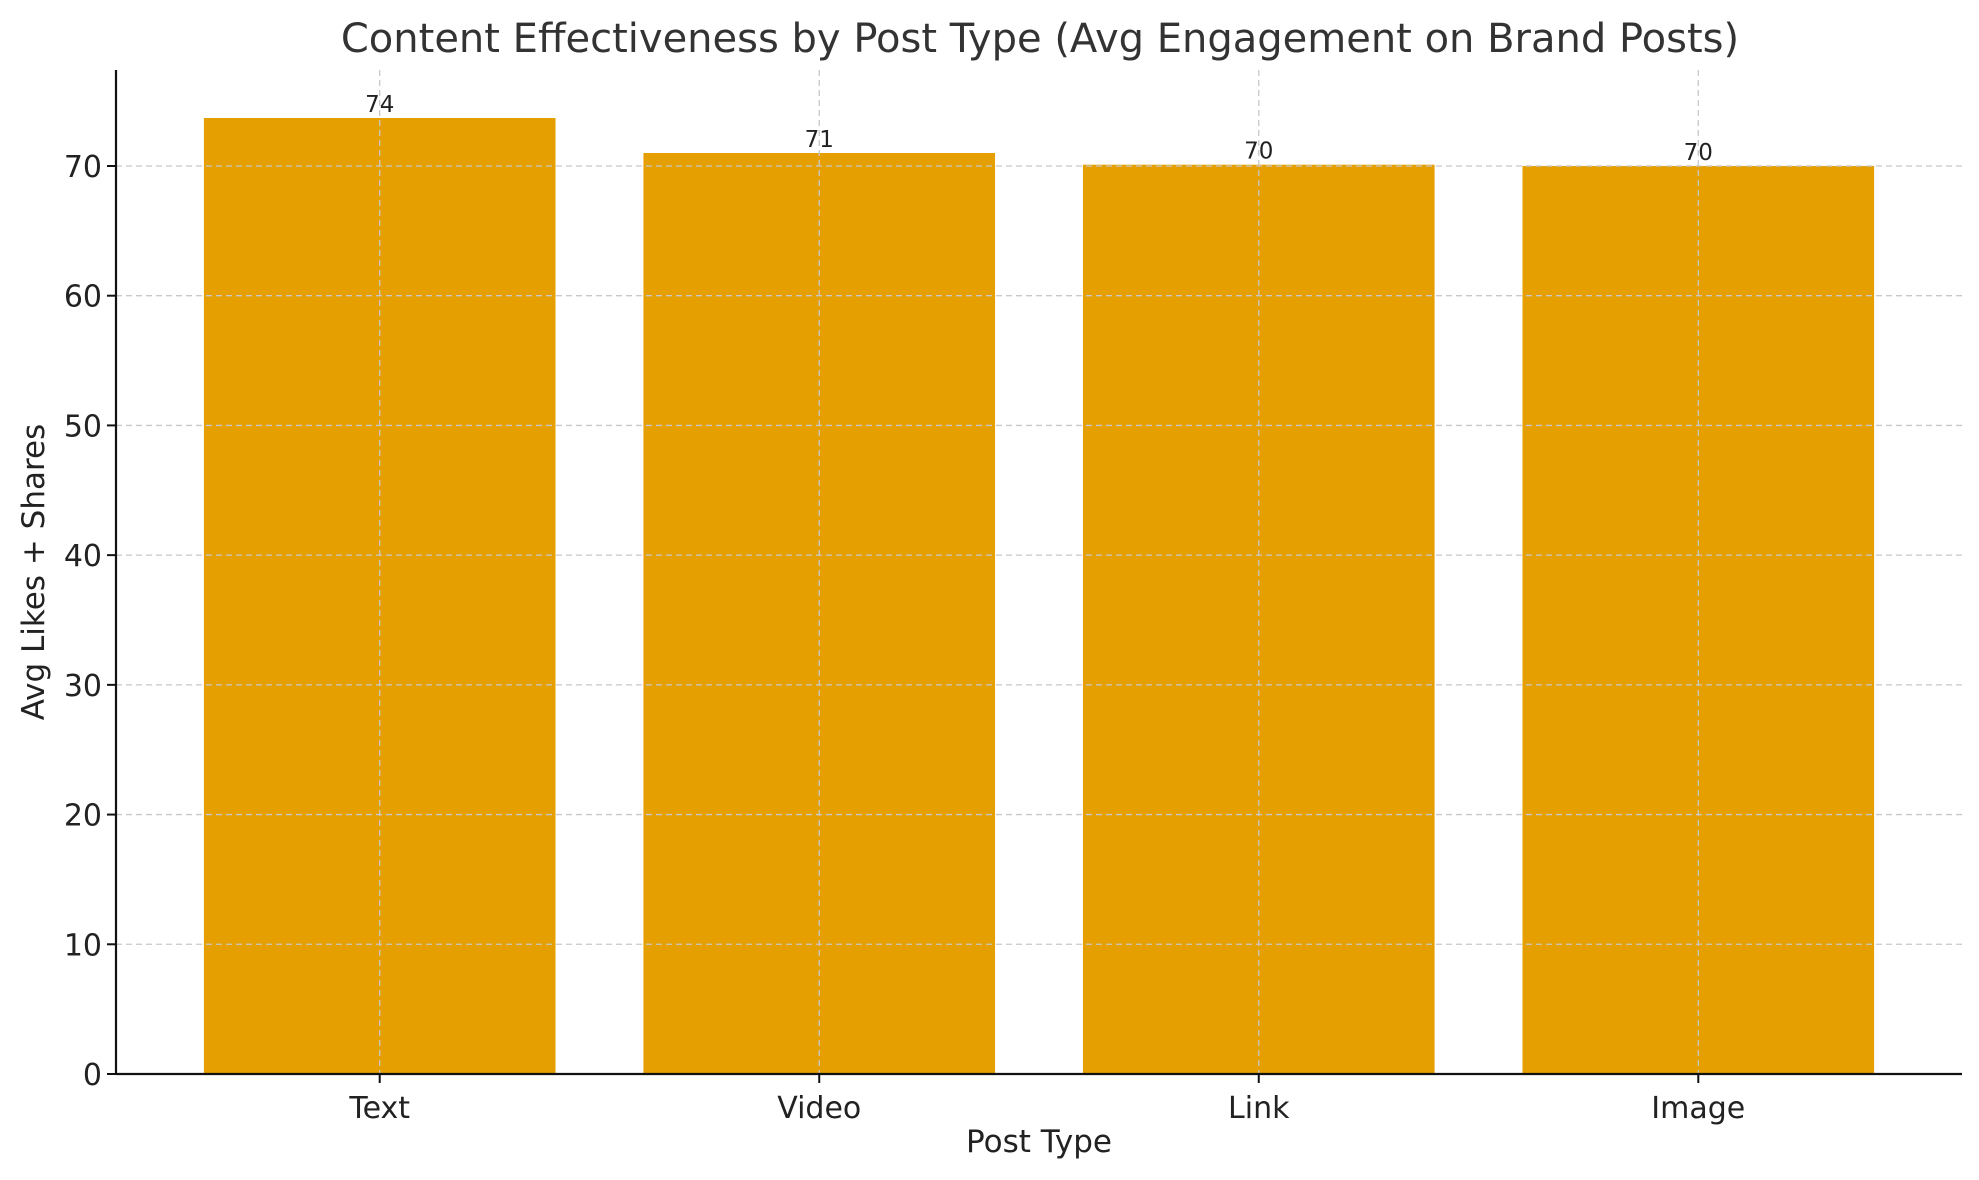 The width and height of the screenshot is (1979, 1180). What do you see at coordinates (83, 426) in the screenshot?
I see `y-tick-label: 50` at bounding box center [83, 426].